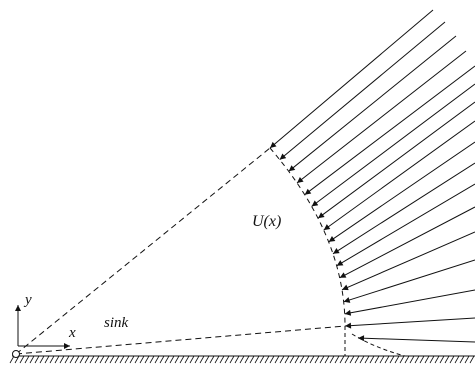 This screenshot has height=365, width=475. I want to click on y-axis-label: y, so click(27, 300).